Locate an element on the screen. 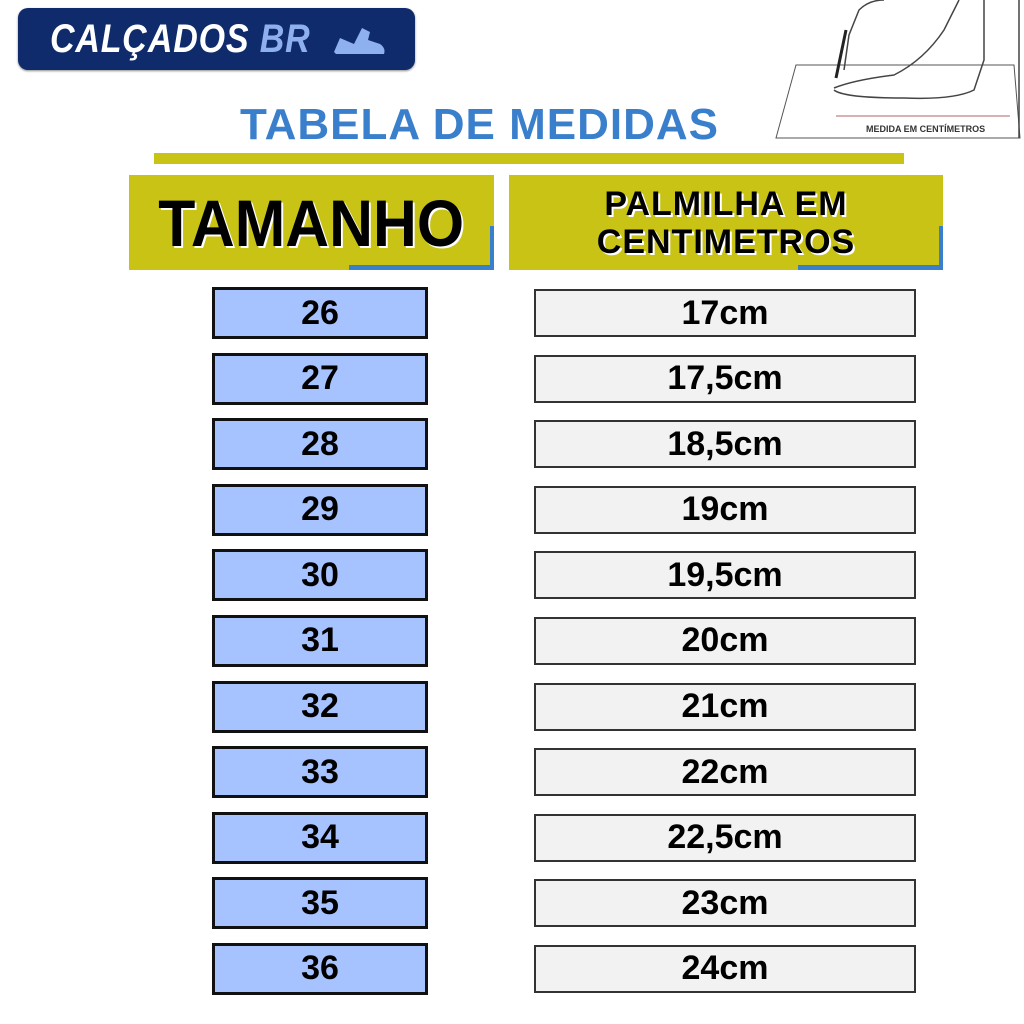 This screenshot has height=1024, width=1024. divider is located at coordinates (529, 158).